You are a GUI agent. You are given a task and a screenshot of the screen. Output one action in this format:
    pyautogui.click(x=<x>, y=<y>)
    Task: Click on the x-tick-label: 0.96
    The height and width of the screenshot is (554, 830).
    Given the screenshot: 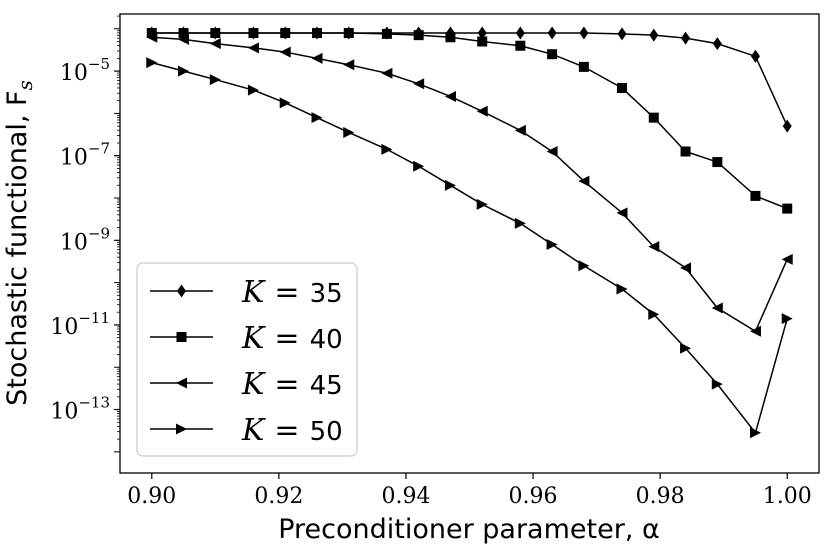 What is the action you would take?
    pyautogui.click(x=533, y=496)
    